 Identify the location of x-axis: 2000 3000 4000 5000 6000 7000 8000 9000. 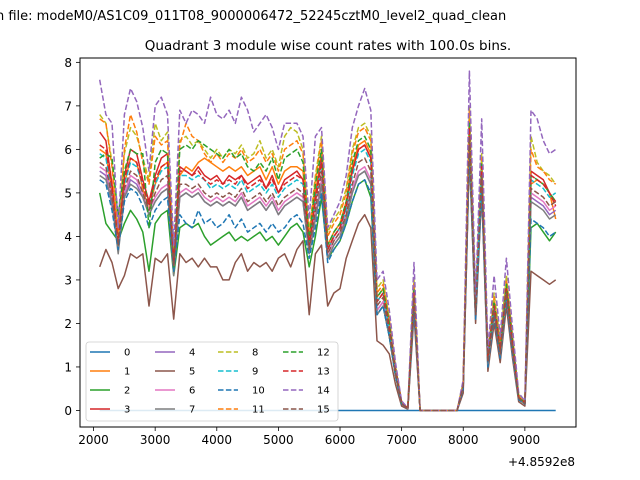
(309, 437).